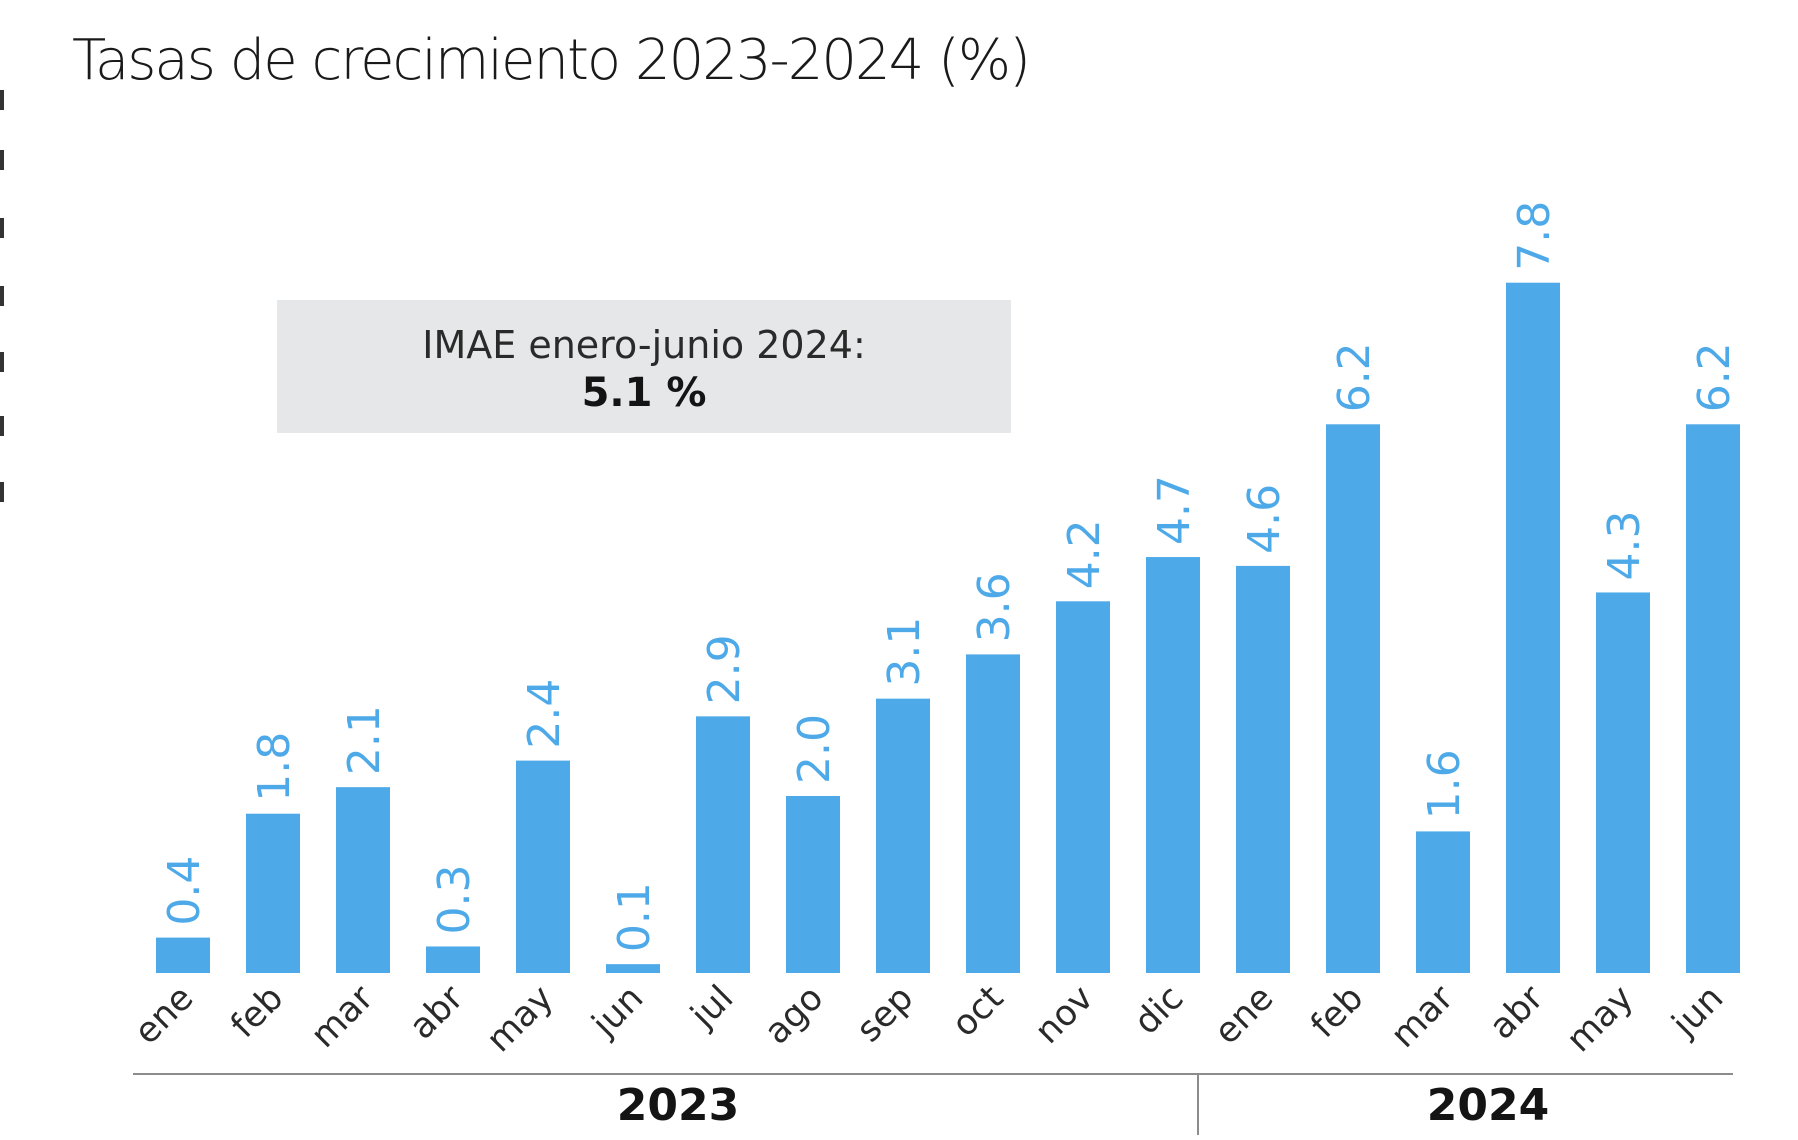 The width and height of the screenshot is (1798, 1140). What do you see at coordinates (978, 1011) in the screenshot?
I see `month-label-9: oct` at bounding box center [978, 1011].